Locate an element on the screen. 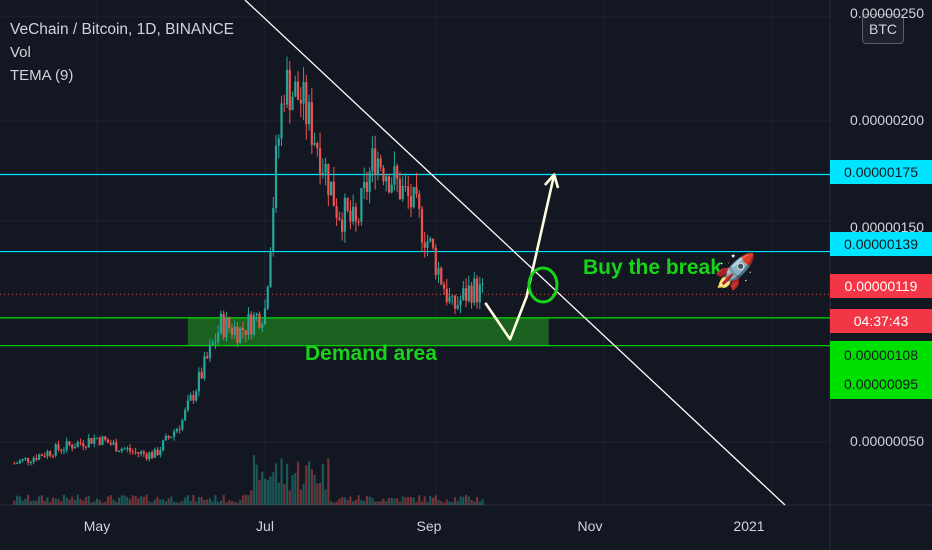 Image resolution: width=932 pixels, height=550 pixels. price-level-tag: 0.00000095 is located at coordinates (881, 384).